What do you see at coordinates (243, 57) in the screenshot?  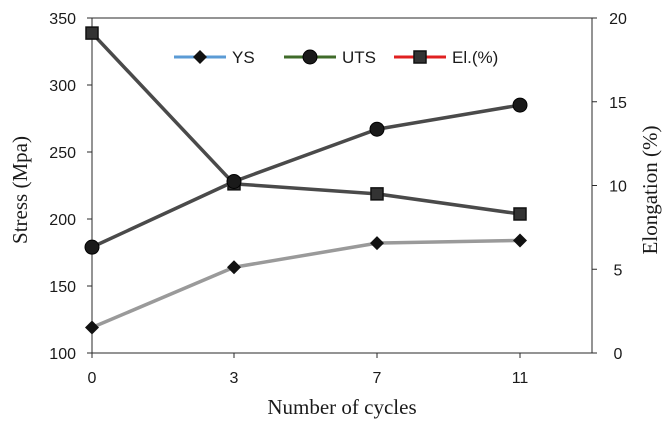 I see `legend-label: YS` at bounding box center [243, 57].